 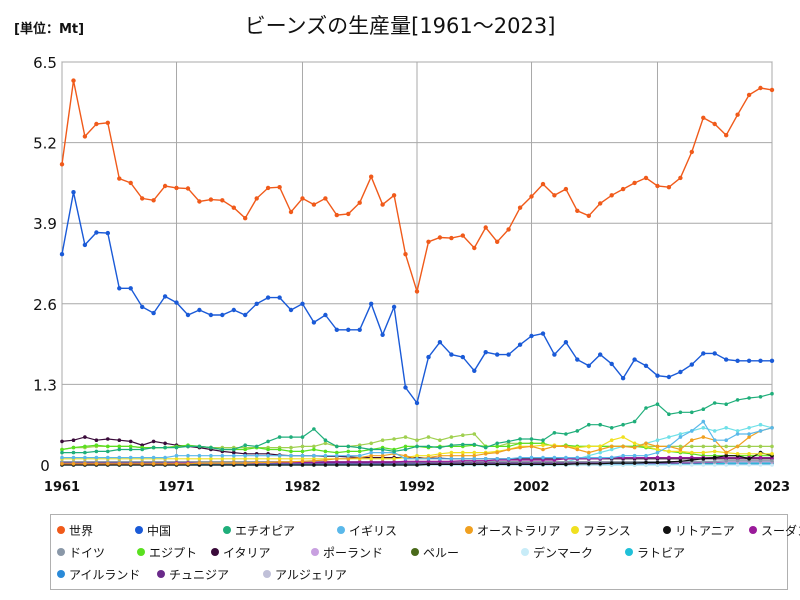 I want to click on x-tick-label: 1992, so click(x=417, y=487).